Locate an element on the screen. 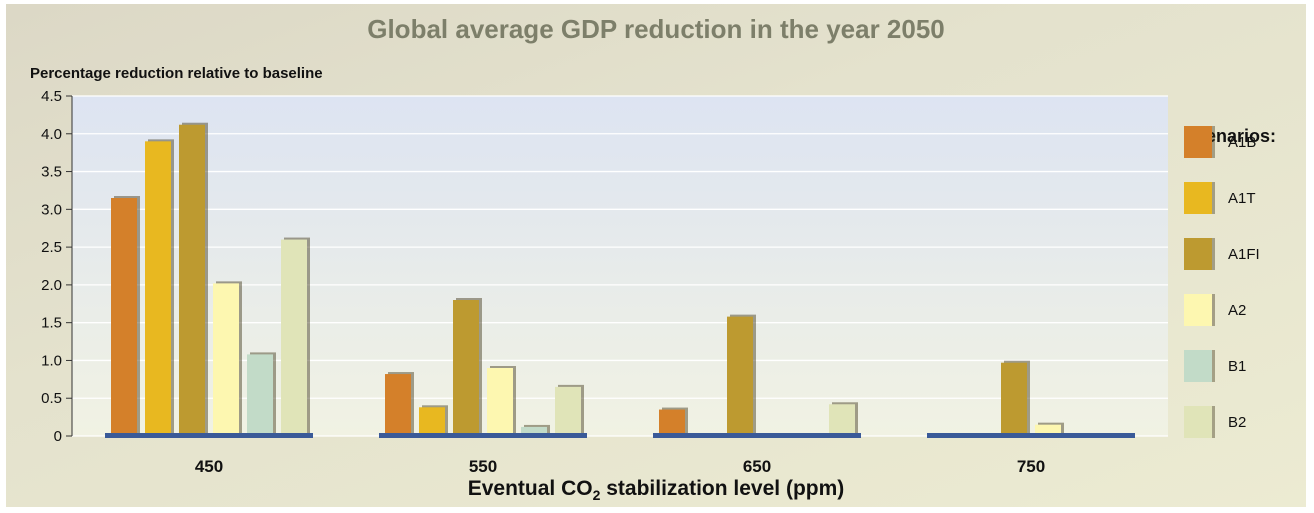  x-axis-ticks: 450 550 650 750 is located at coordinates (620, 466).